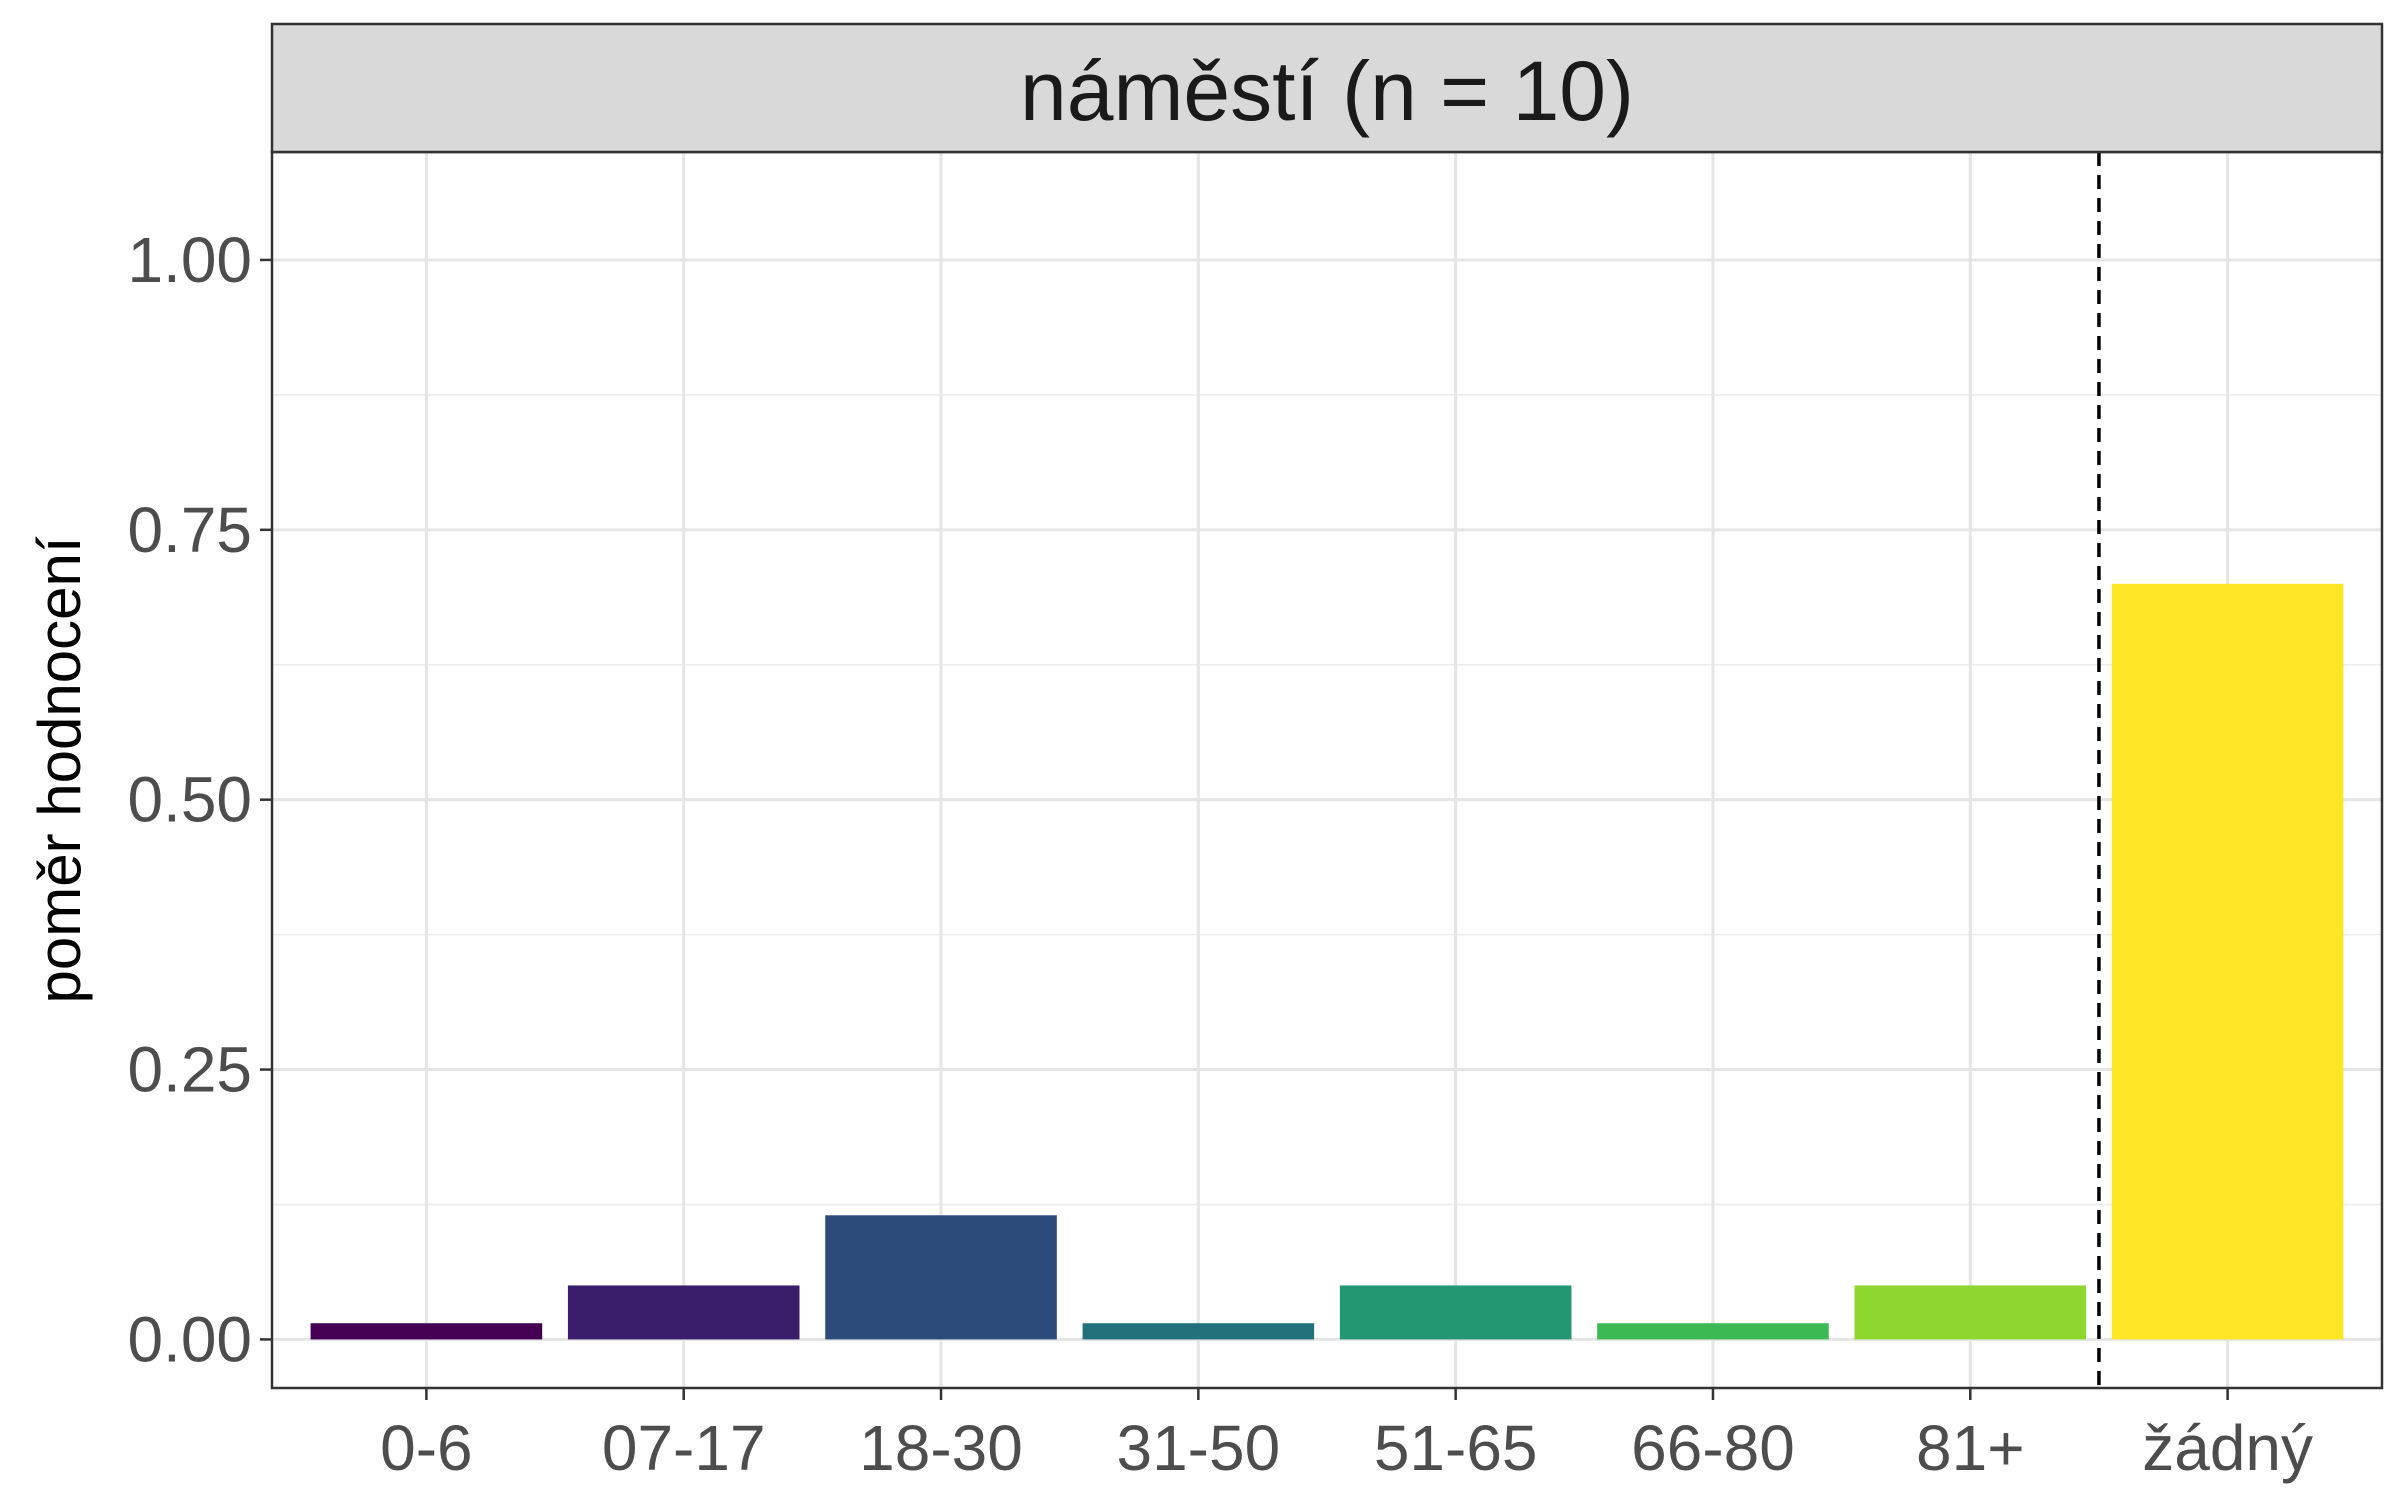 Image resolution: width=2400 pixels, height=1505 pixels. Describe the element at coordinates (684, 1448) in the screenshot. I see `x-tick-label: 07-17` at that location.